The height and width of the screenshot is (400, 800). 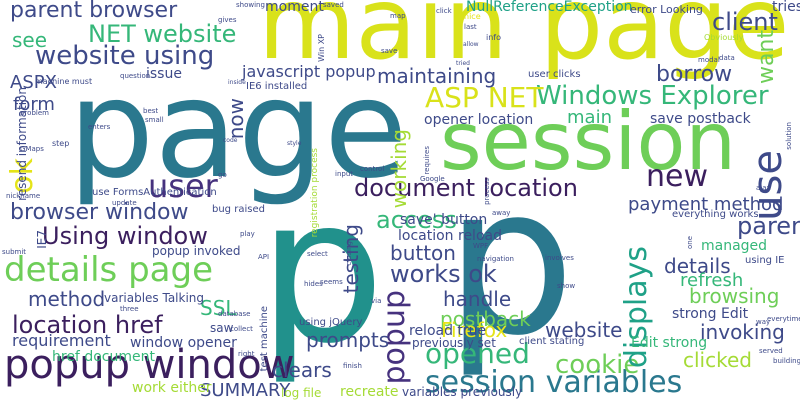 What do you see at coordinates (448, 331) in the screenshot?
I see `word-reload-true: reload true` at bounding box center [448, 331].